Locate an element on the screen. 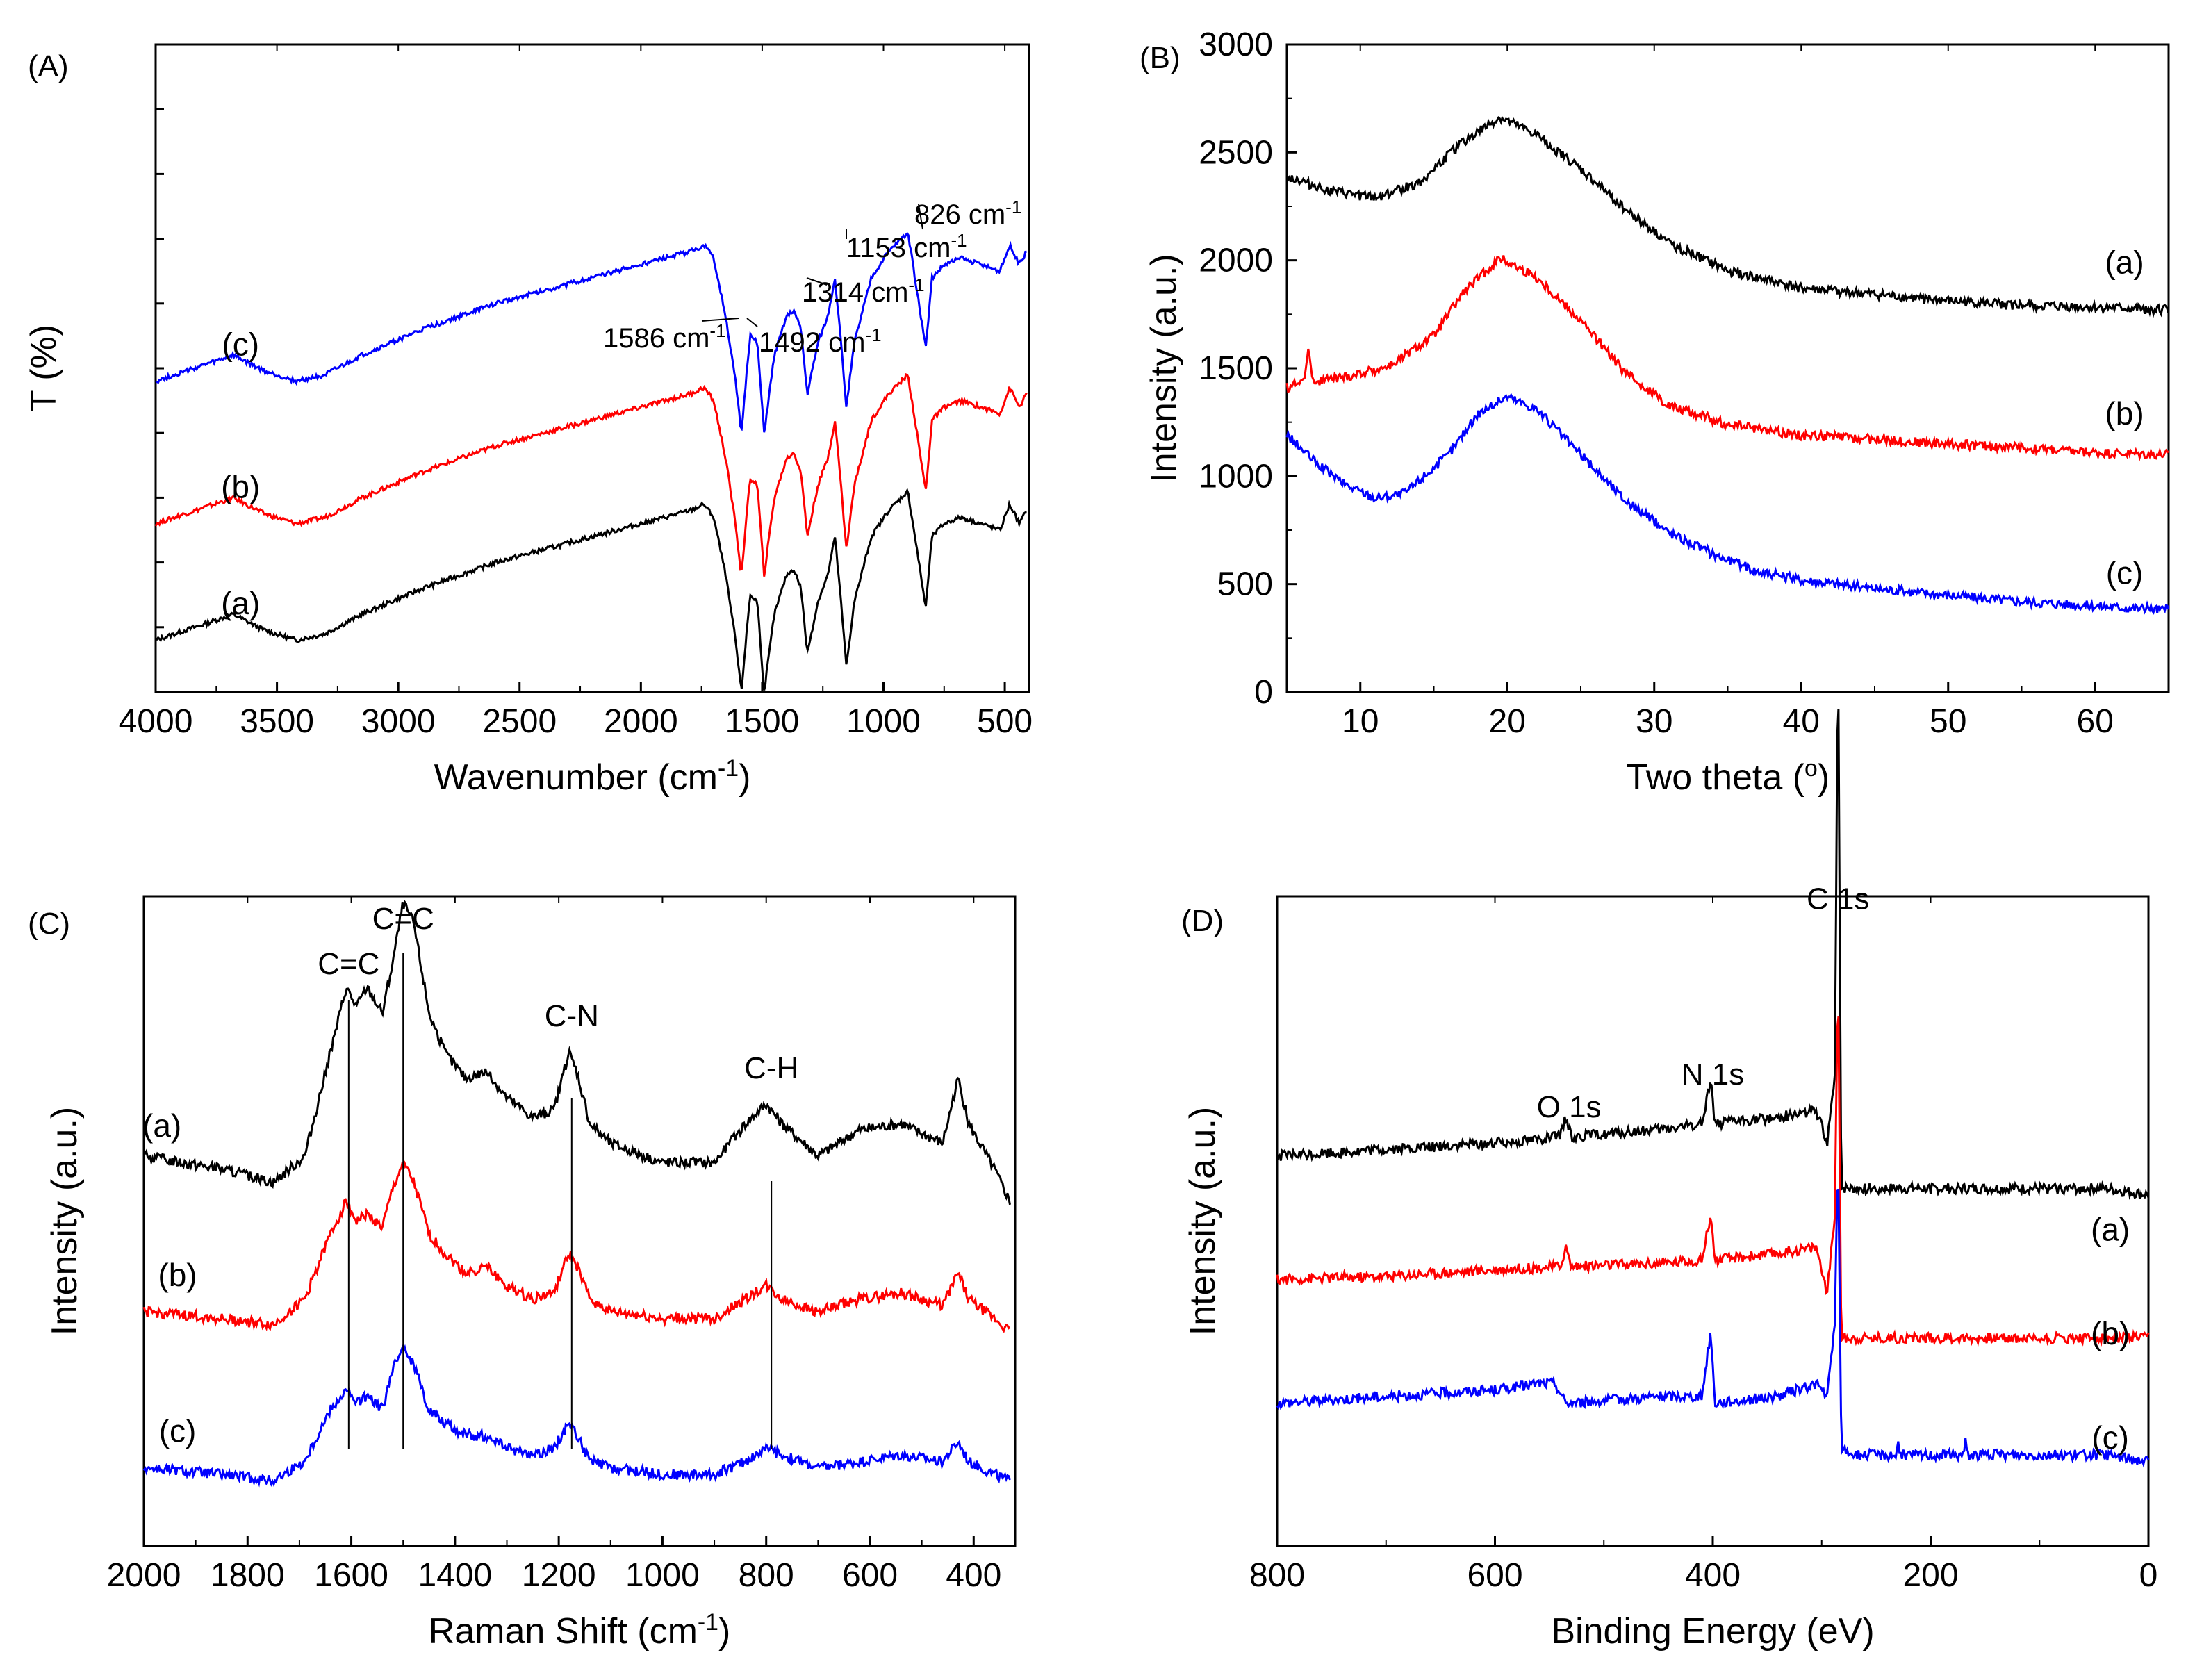  y-tick-label: 2000 is located at coordinates (1236, 260).